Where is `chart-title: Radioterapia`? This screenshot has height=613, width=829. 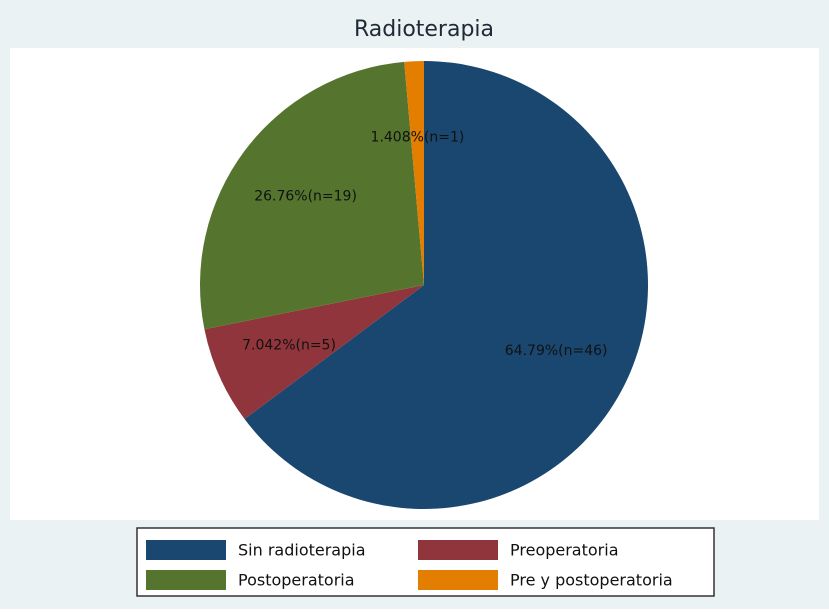 chart-title: Radioterapia is located at coordinates (424, 29).